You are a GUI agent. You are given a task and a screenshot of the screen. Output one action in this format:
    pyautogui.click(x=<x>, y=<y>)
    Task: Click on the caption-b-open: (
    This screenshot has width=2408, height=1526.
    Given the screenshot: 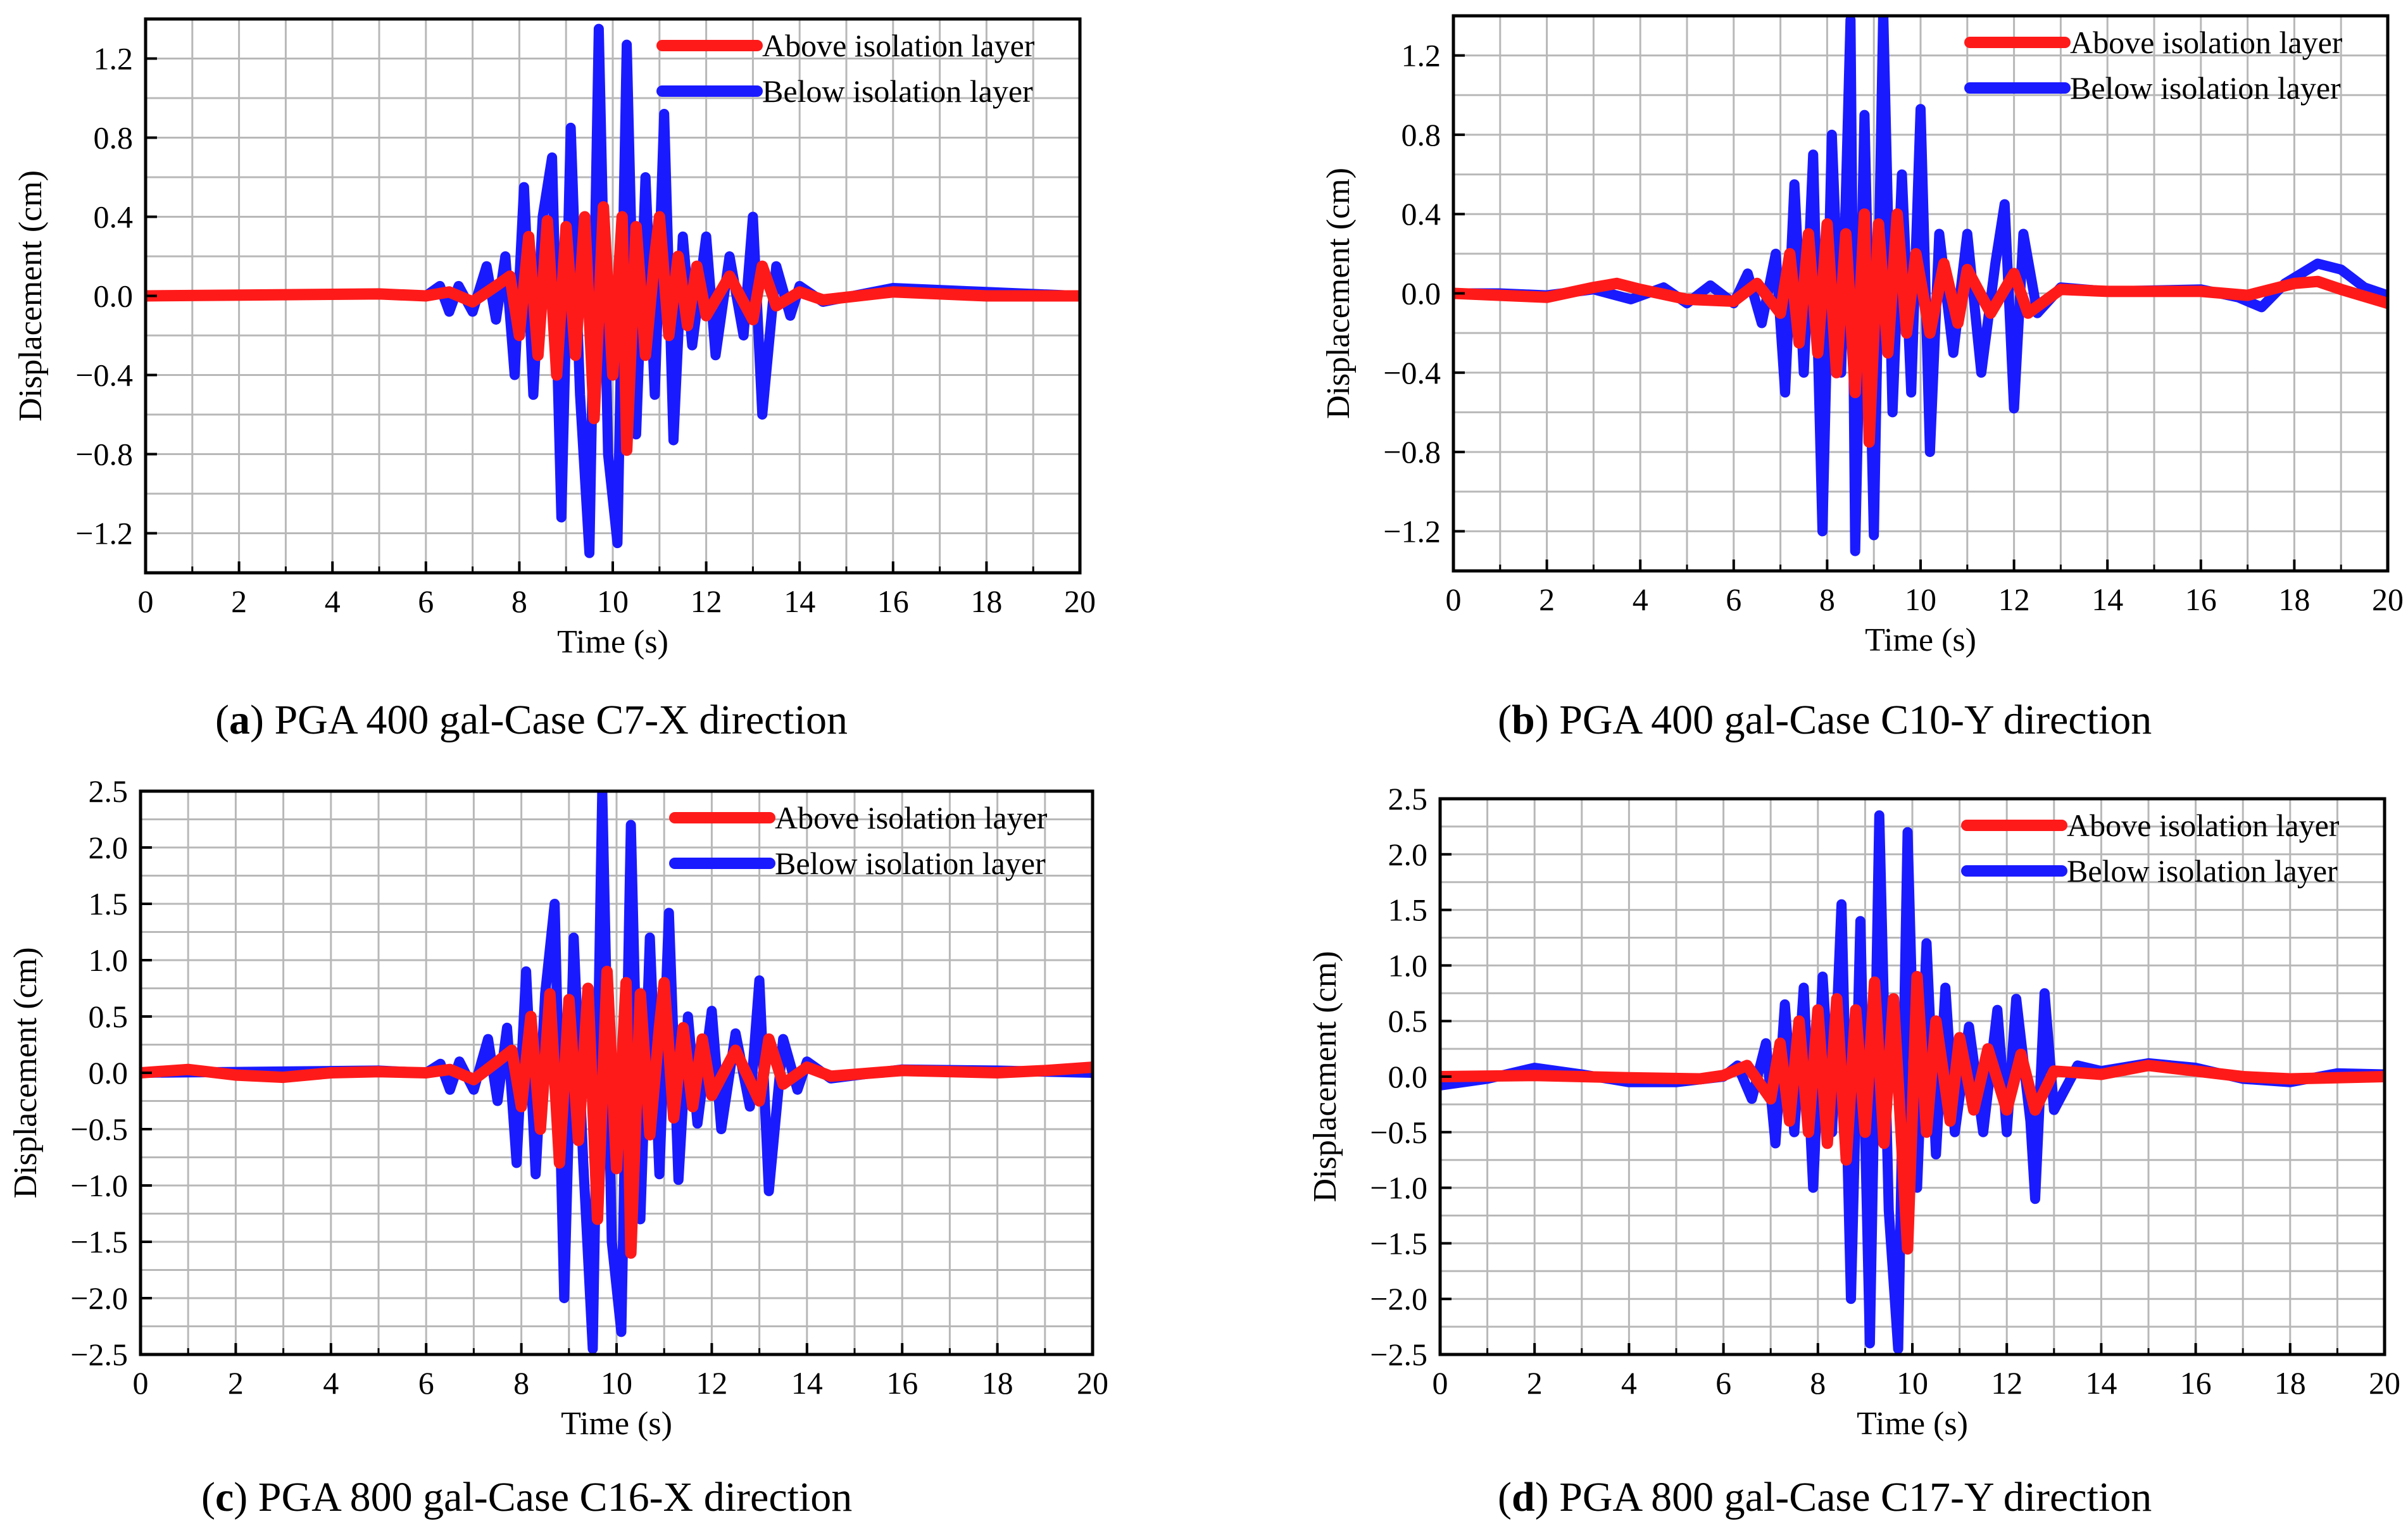 What is the action you would take?
    pyautogui.click(x=1505, y=720)
    